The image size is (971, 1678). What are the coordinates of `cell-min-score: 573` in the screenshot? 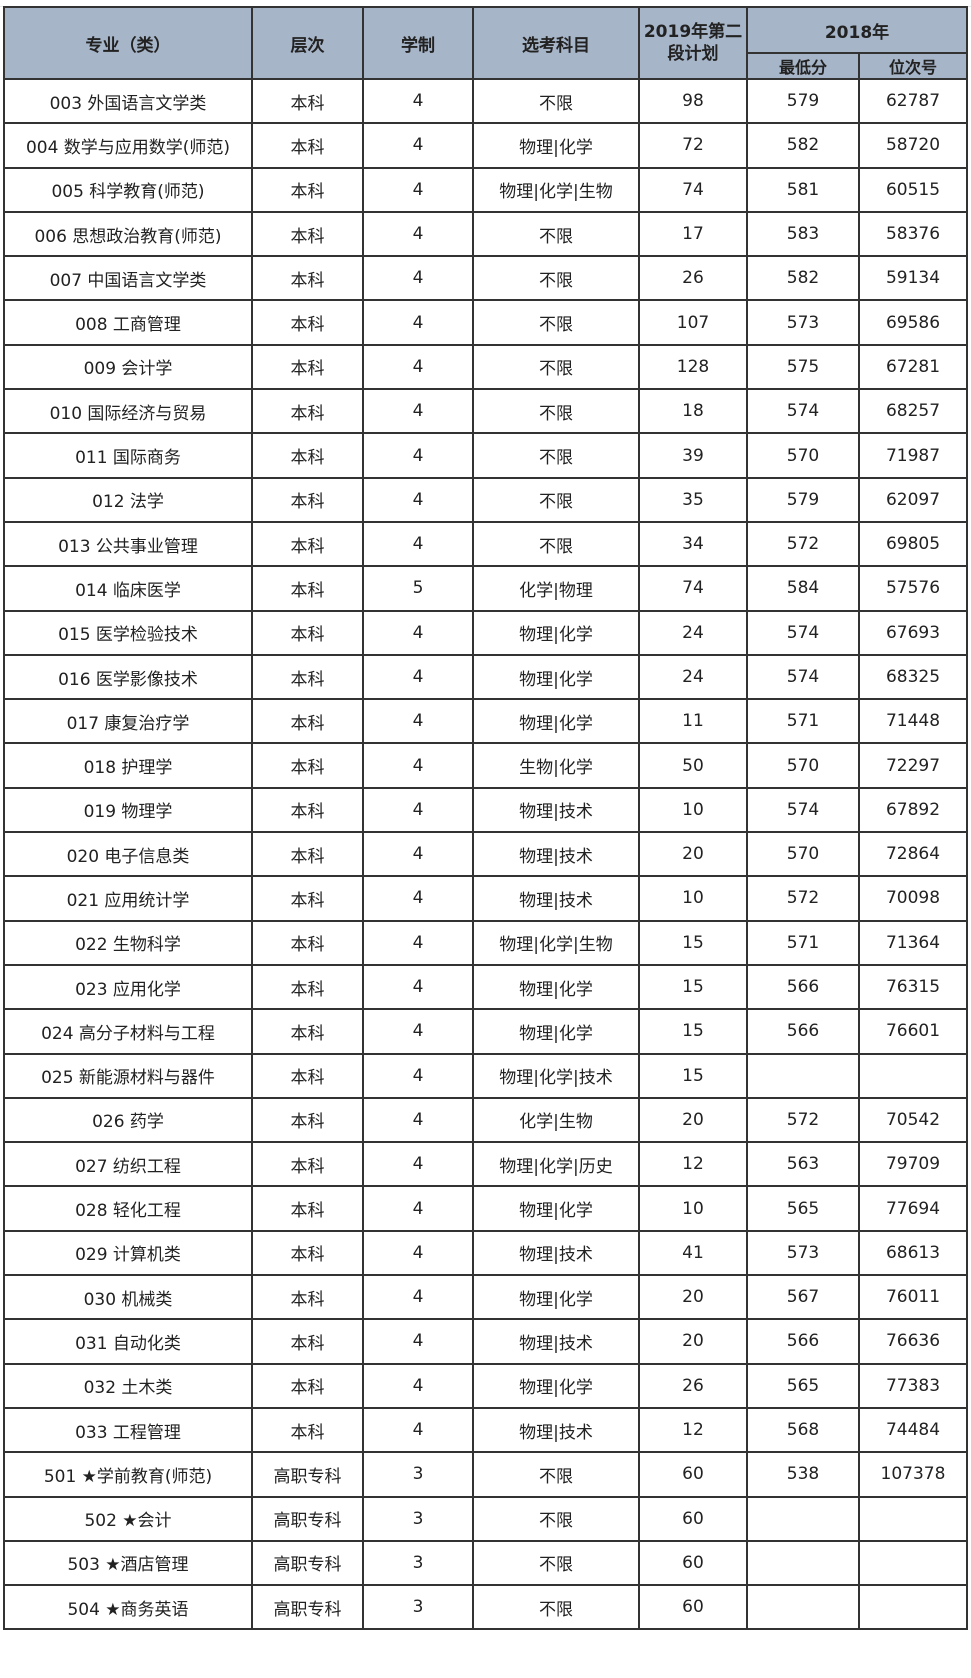 It's located at (803, 1253).